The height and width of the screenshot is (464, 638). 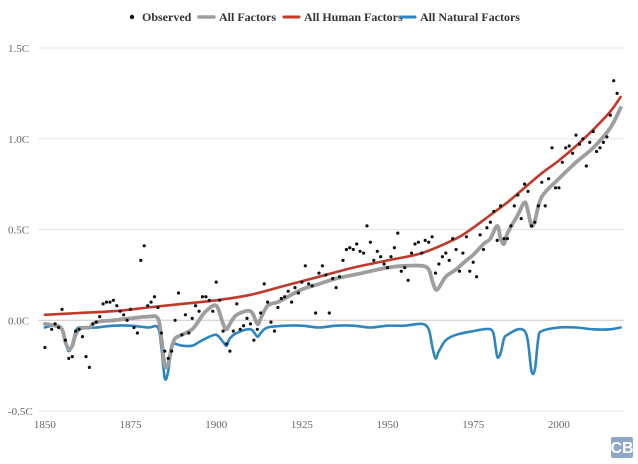 What do you see at coordinates (45, 425) in the screenshot?
I see `x-tick-label: 1850` at bounding box center [45, 425].